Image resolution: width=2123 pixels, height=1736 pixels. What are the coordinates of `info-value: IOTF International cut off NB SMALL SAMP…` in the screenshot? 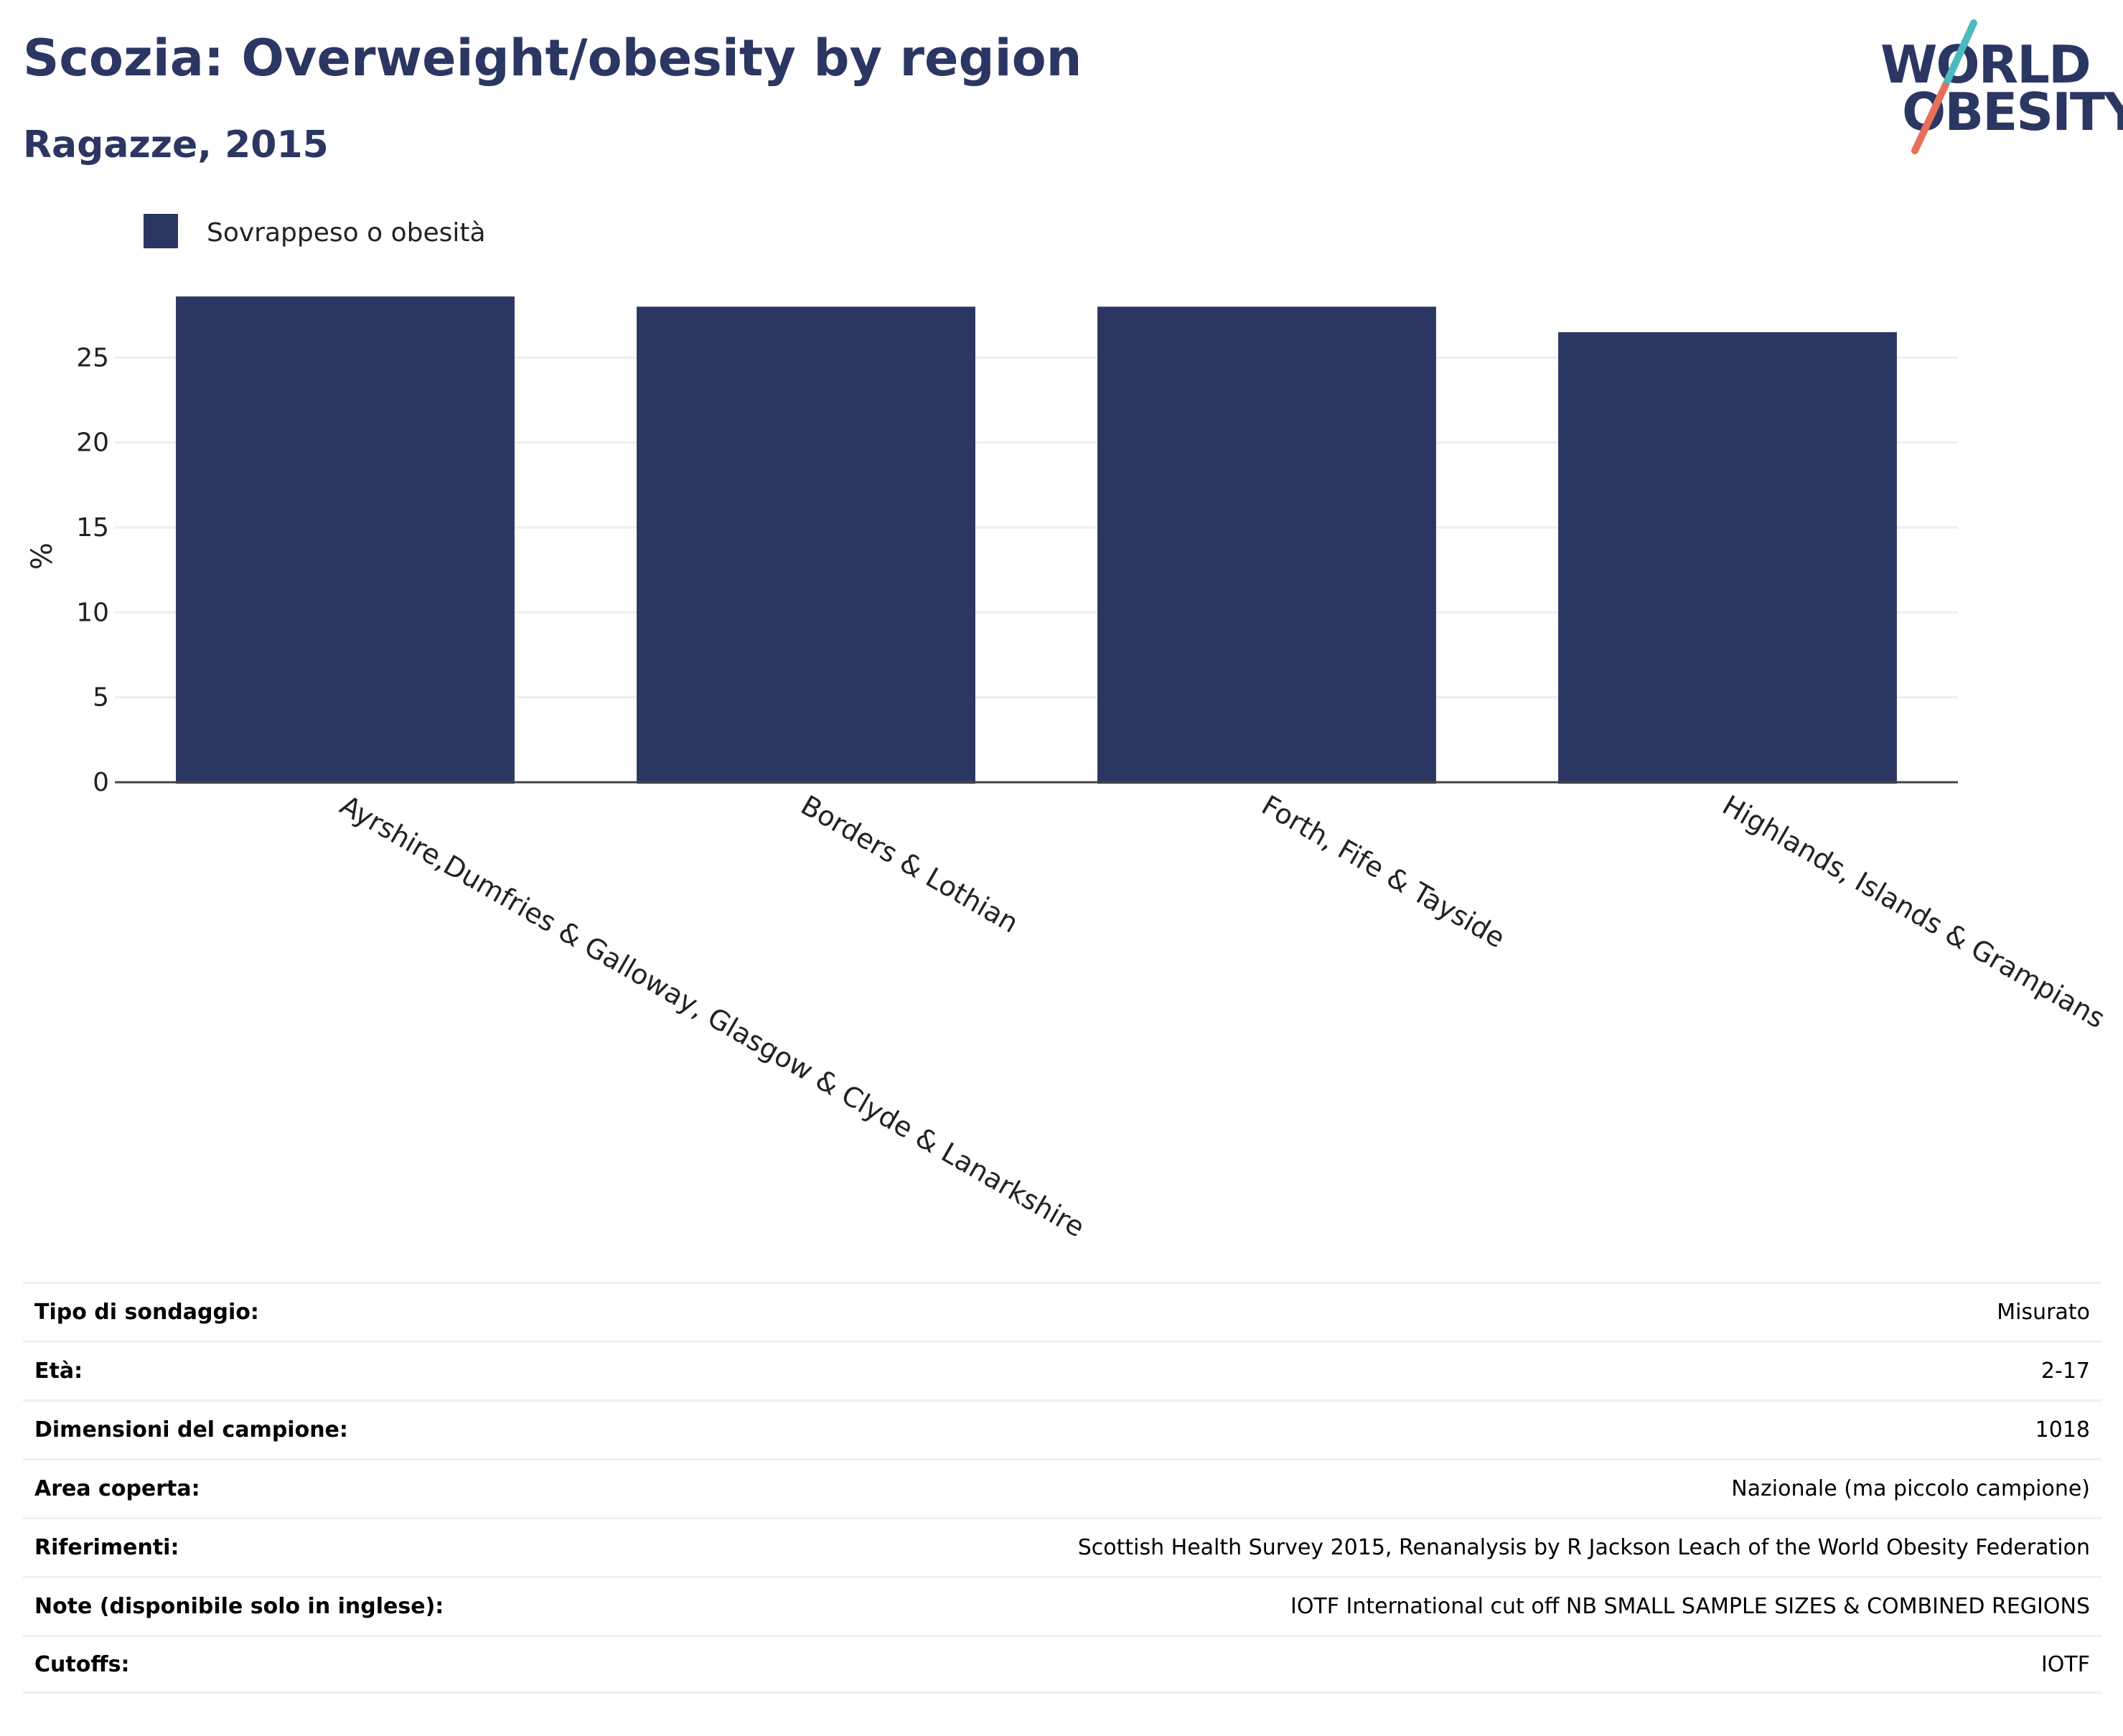 It's located at (1690, 1606).